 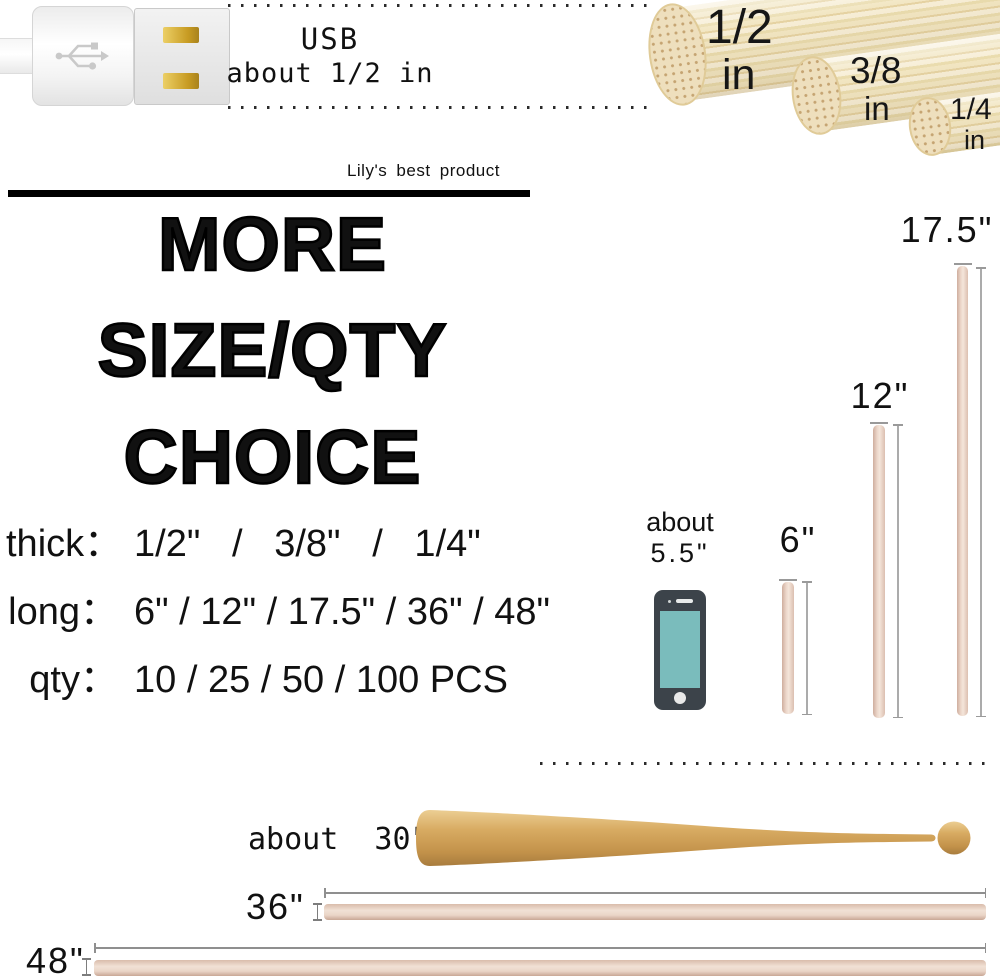 I want to click on dotted-rule-bottom, so click(x=764, y=763).